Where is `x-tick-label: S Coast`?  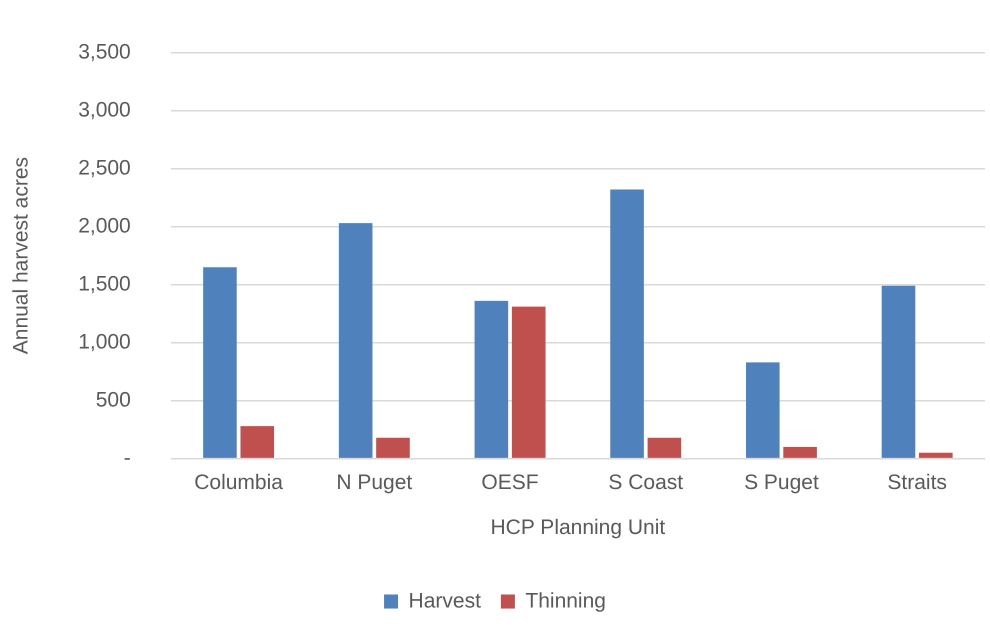 x-tick-label: S Coast is located at coordinates (646, 482).